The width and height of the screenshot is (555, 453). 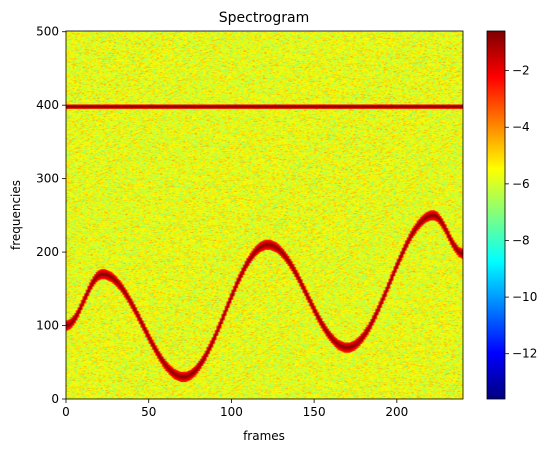 What do you see at coordinates (55, 399) in the screenshot?
I see `y-tick-label: 0` at bounding box center [55, 399].